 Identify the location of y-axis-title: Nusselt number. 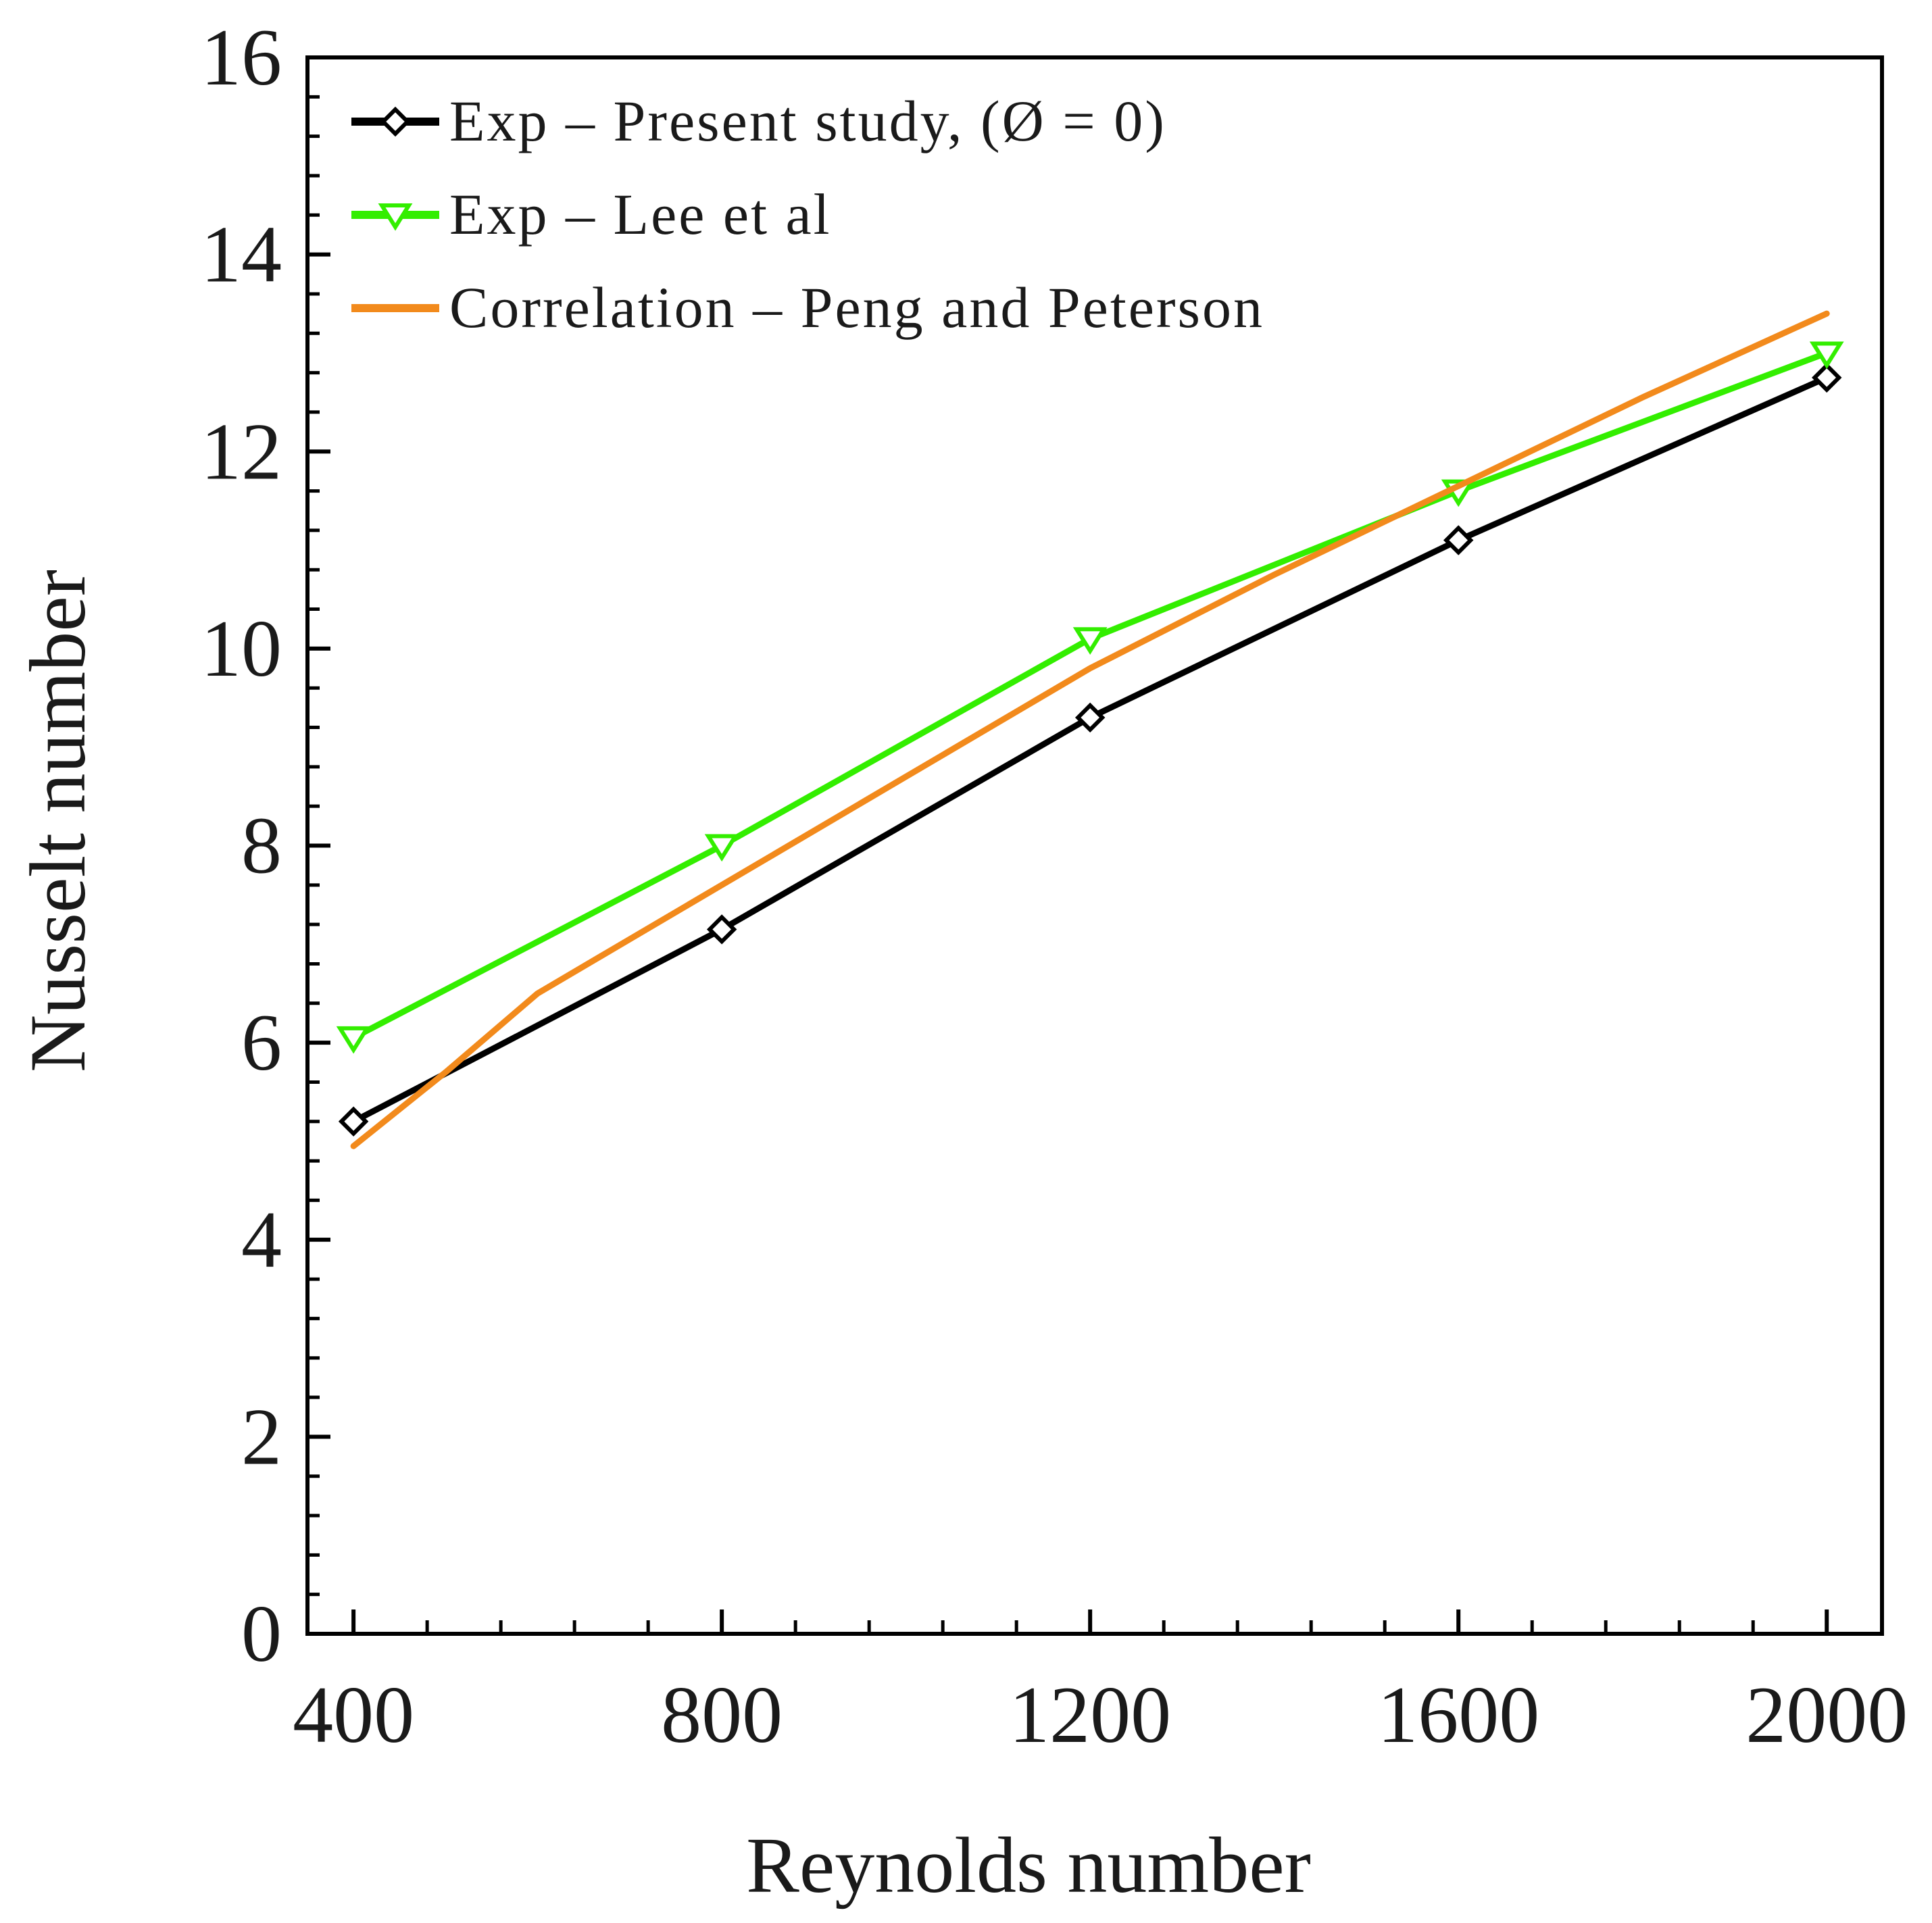
(58, 821).